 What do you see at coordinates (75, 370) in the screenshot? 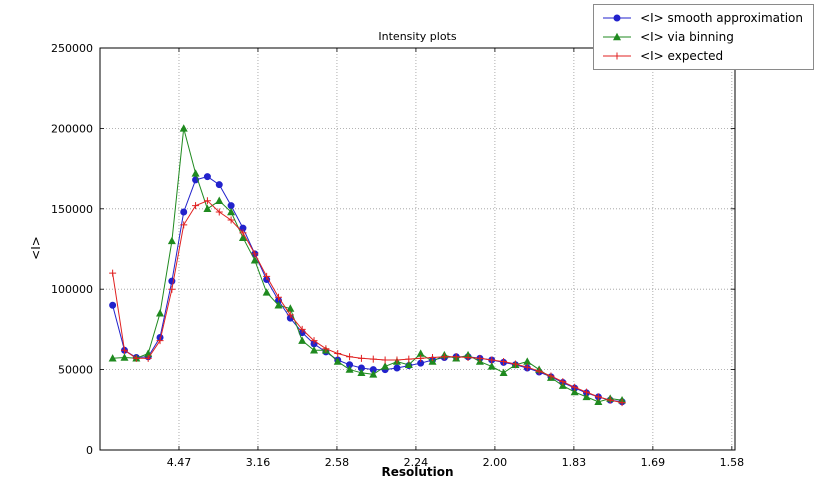
I see `y-tick-label: 50000` at bounding box center [75, 370].